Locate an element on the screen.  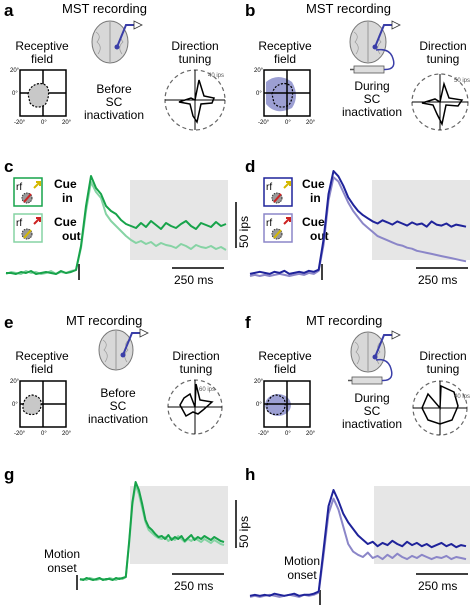
panel-h: h Motion onset 250 ms is located at coordinates (357, 535).